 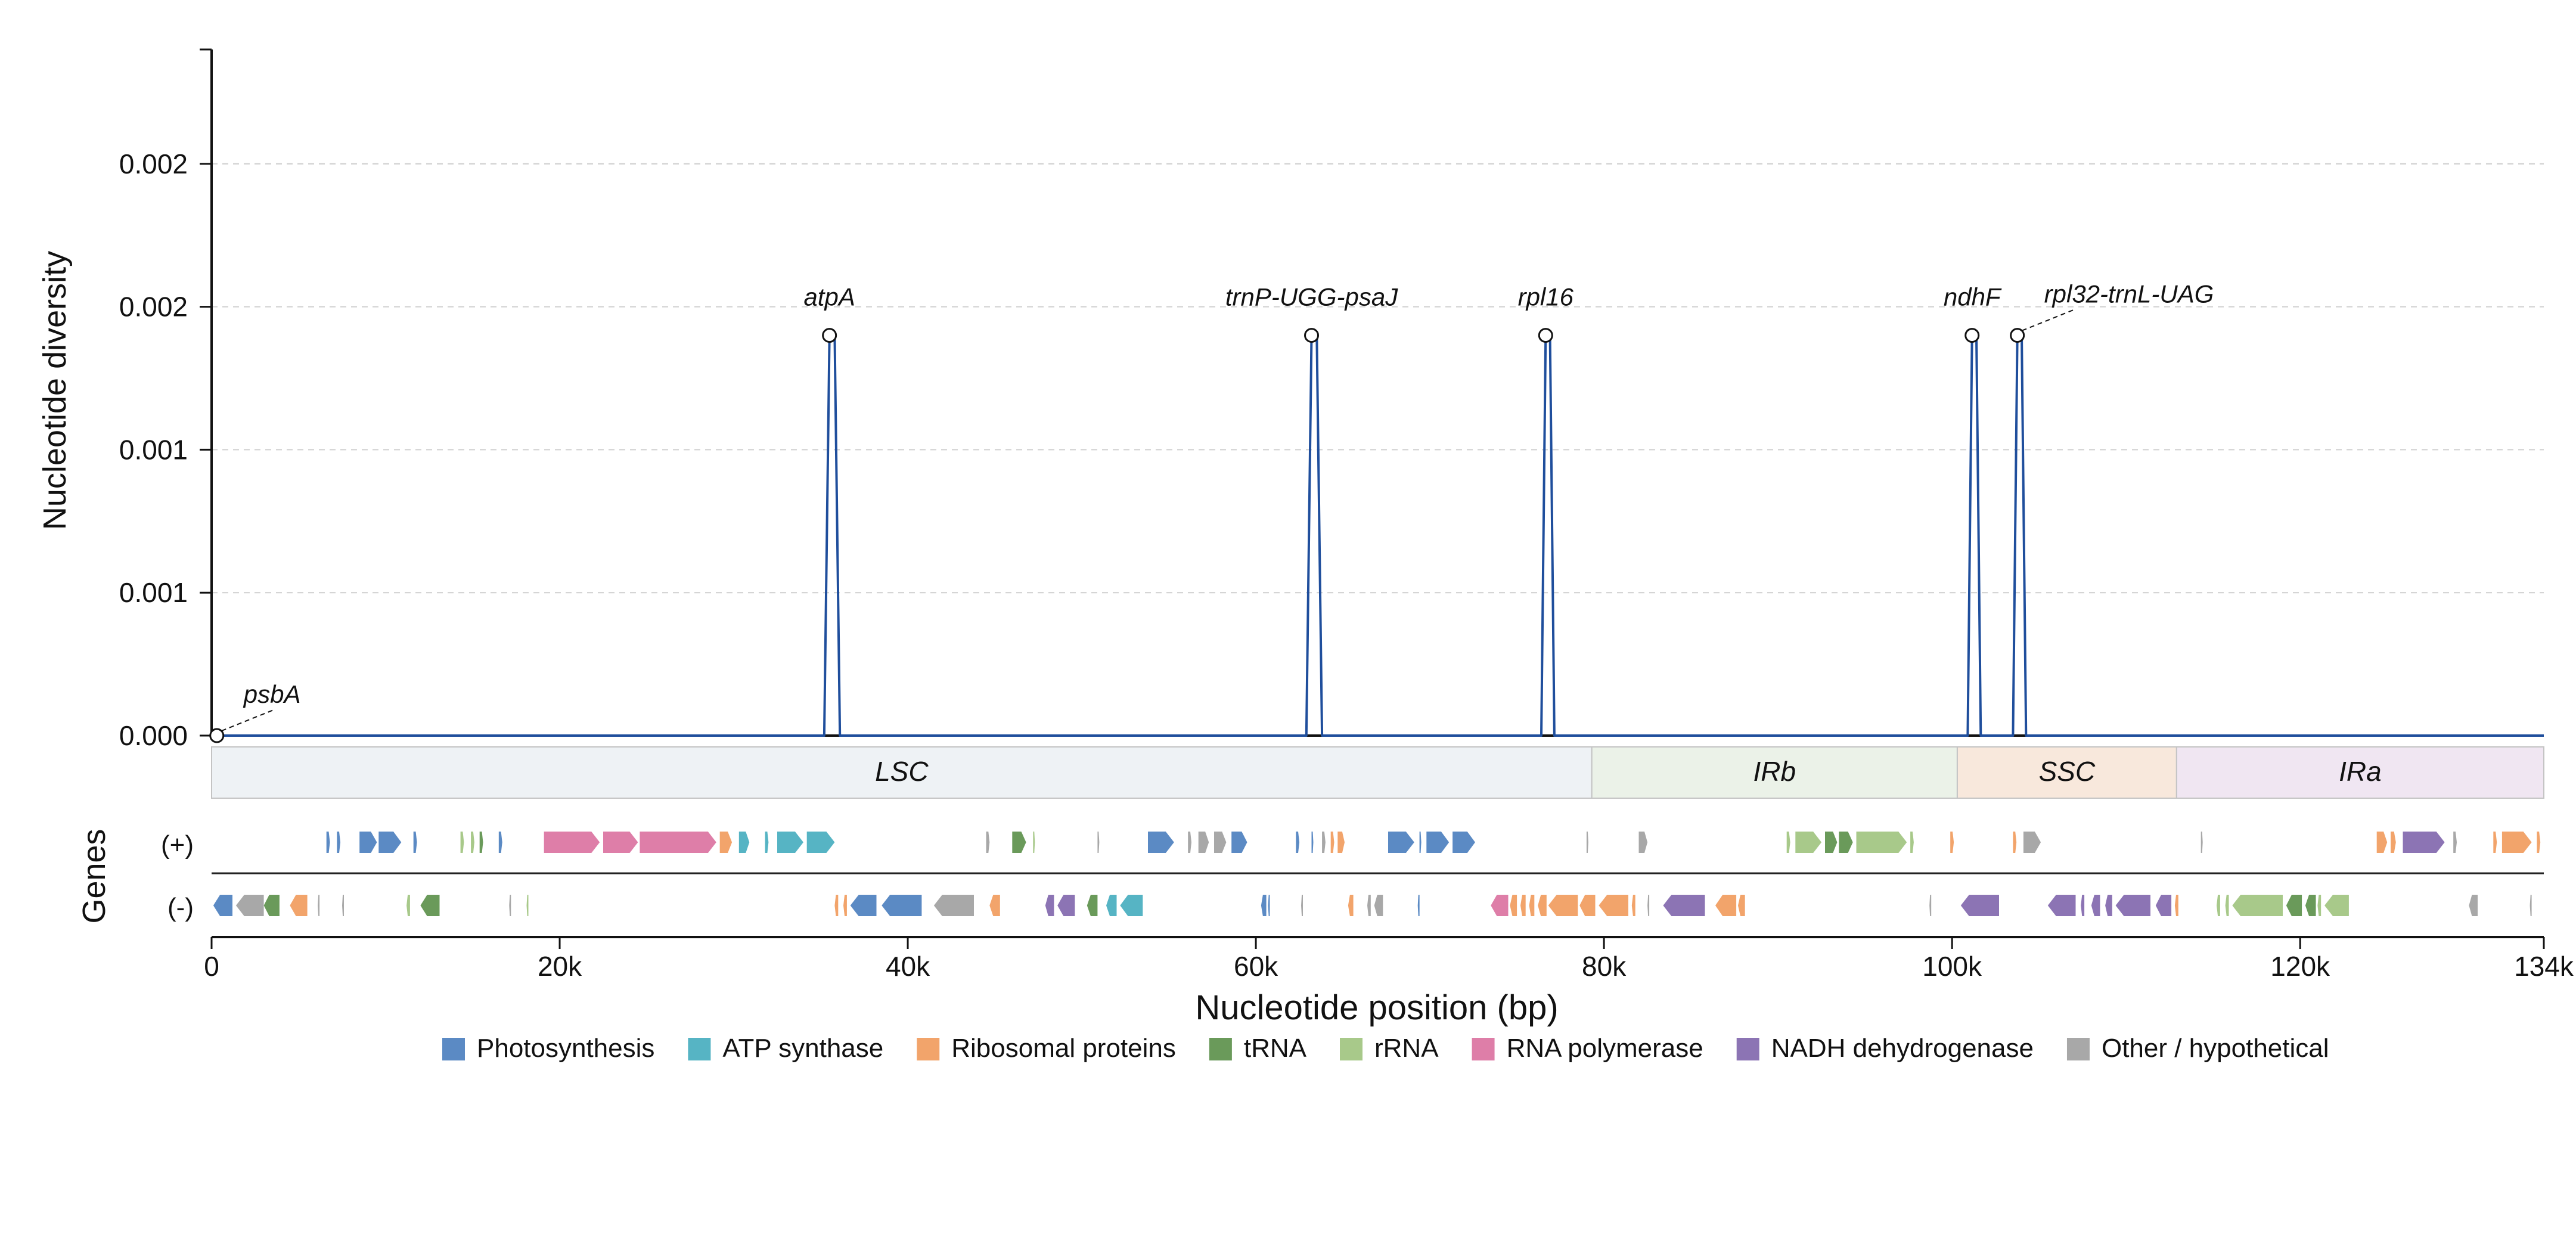 I want to click on x-tick-label: 40k, so click(x=908, y=966).